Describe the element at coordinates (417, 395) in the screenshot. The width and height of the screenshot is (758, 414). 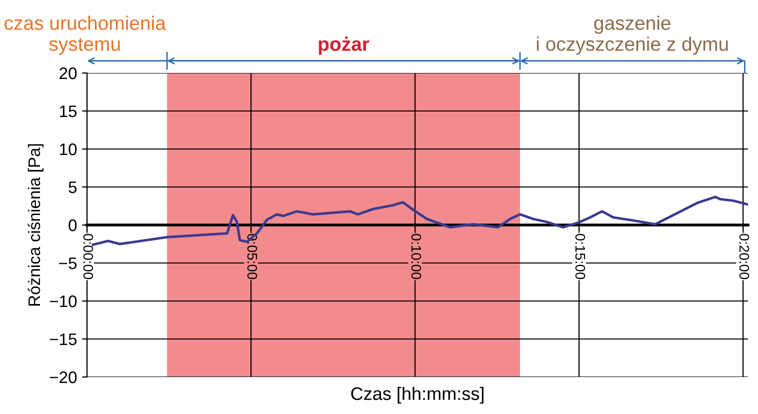
I see `x-axis-title: Czas [hh:mm:ss]` at that location.